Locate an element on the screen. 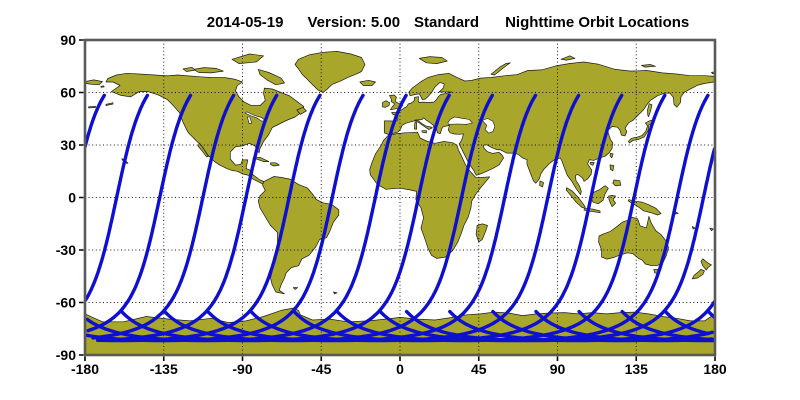  land-hainan is located at coordinates (592, 163).